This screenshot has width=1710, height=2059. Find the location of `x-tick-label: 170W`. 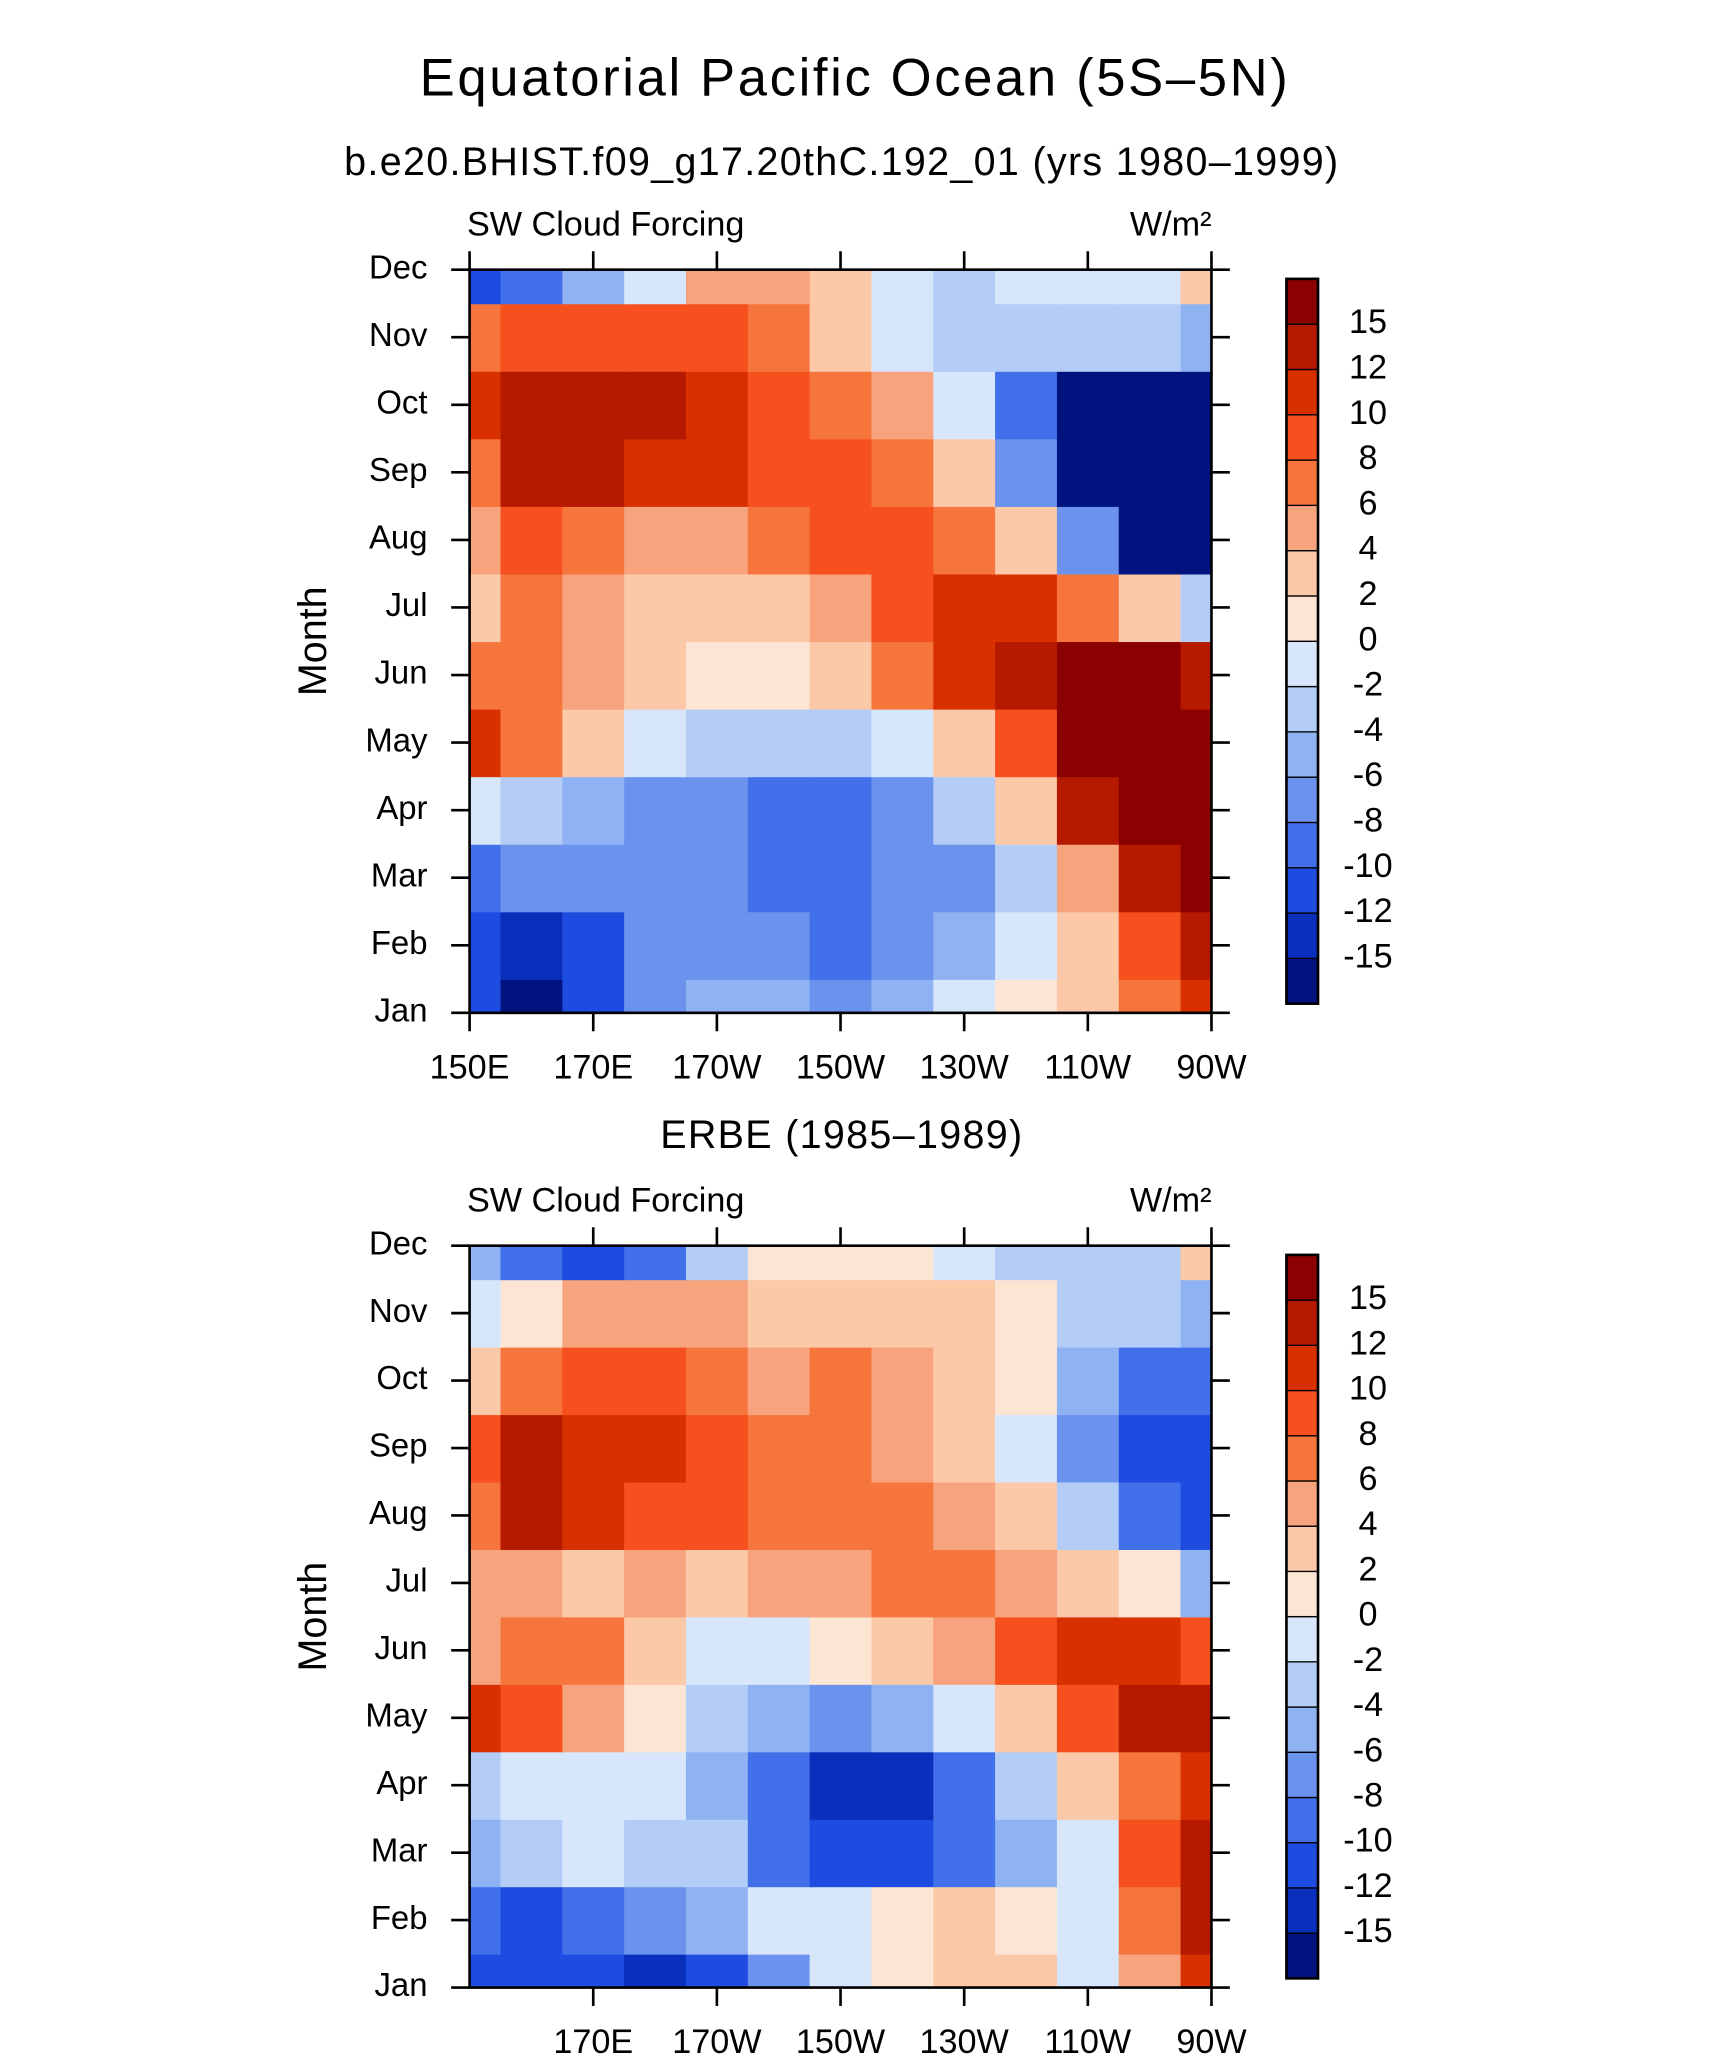

x-tick-label: 170W is located at coordinates (717, 1067).